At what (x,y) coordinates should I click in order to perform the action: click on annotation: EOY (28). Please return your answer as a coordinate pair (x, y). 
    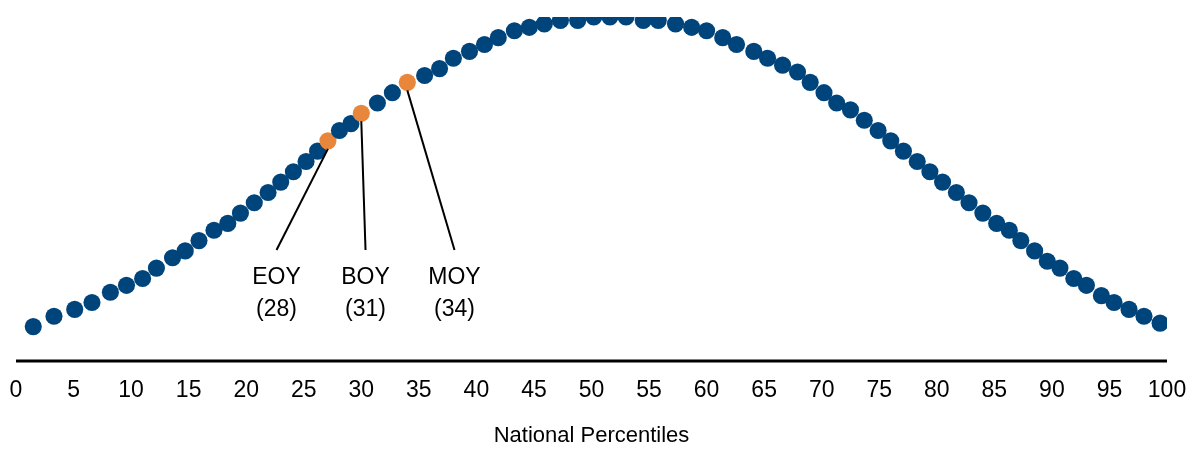
    Looking at the image, I should click on (276, 292).